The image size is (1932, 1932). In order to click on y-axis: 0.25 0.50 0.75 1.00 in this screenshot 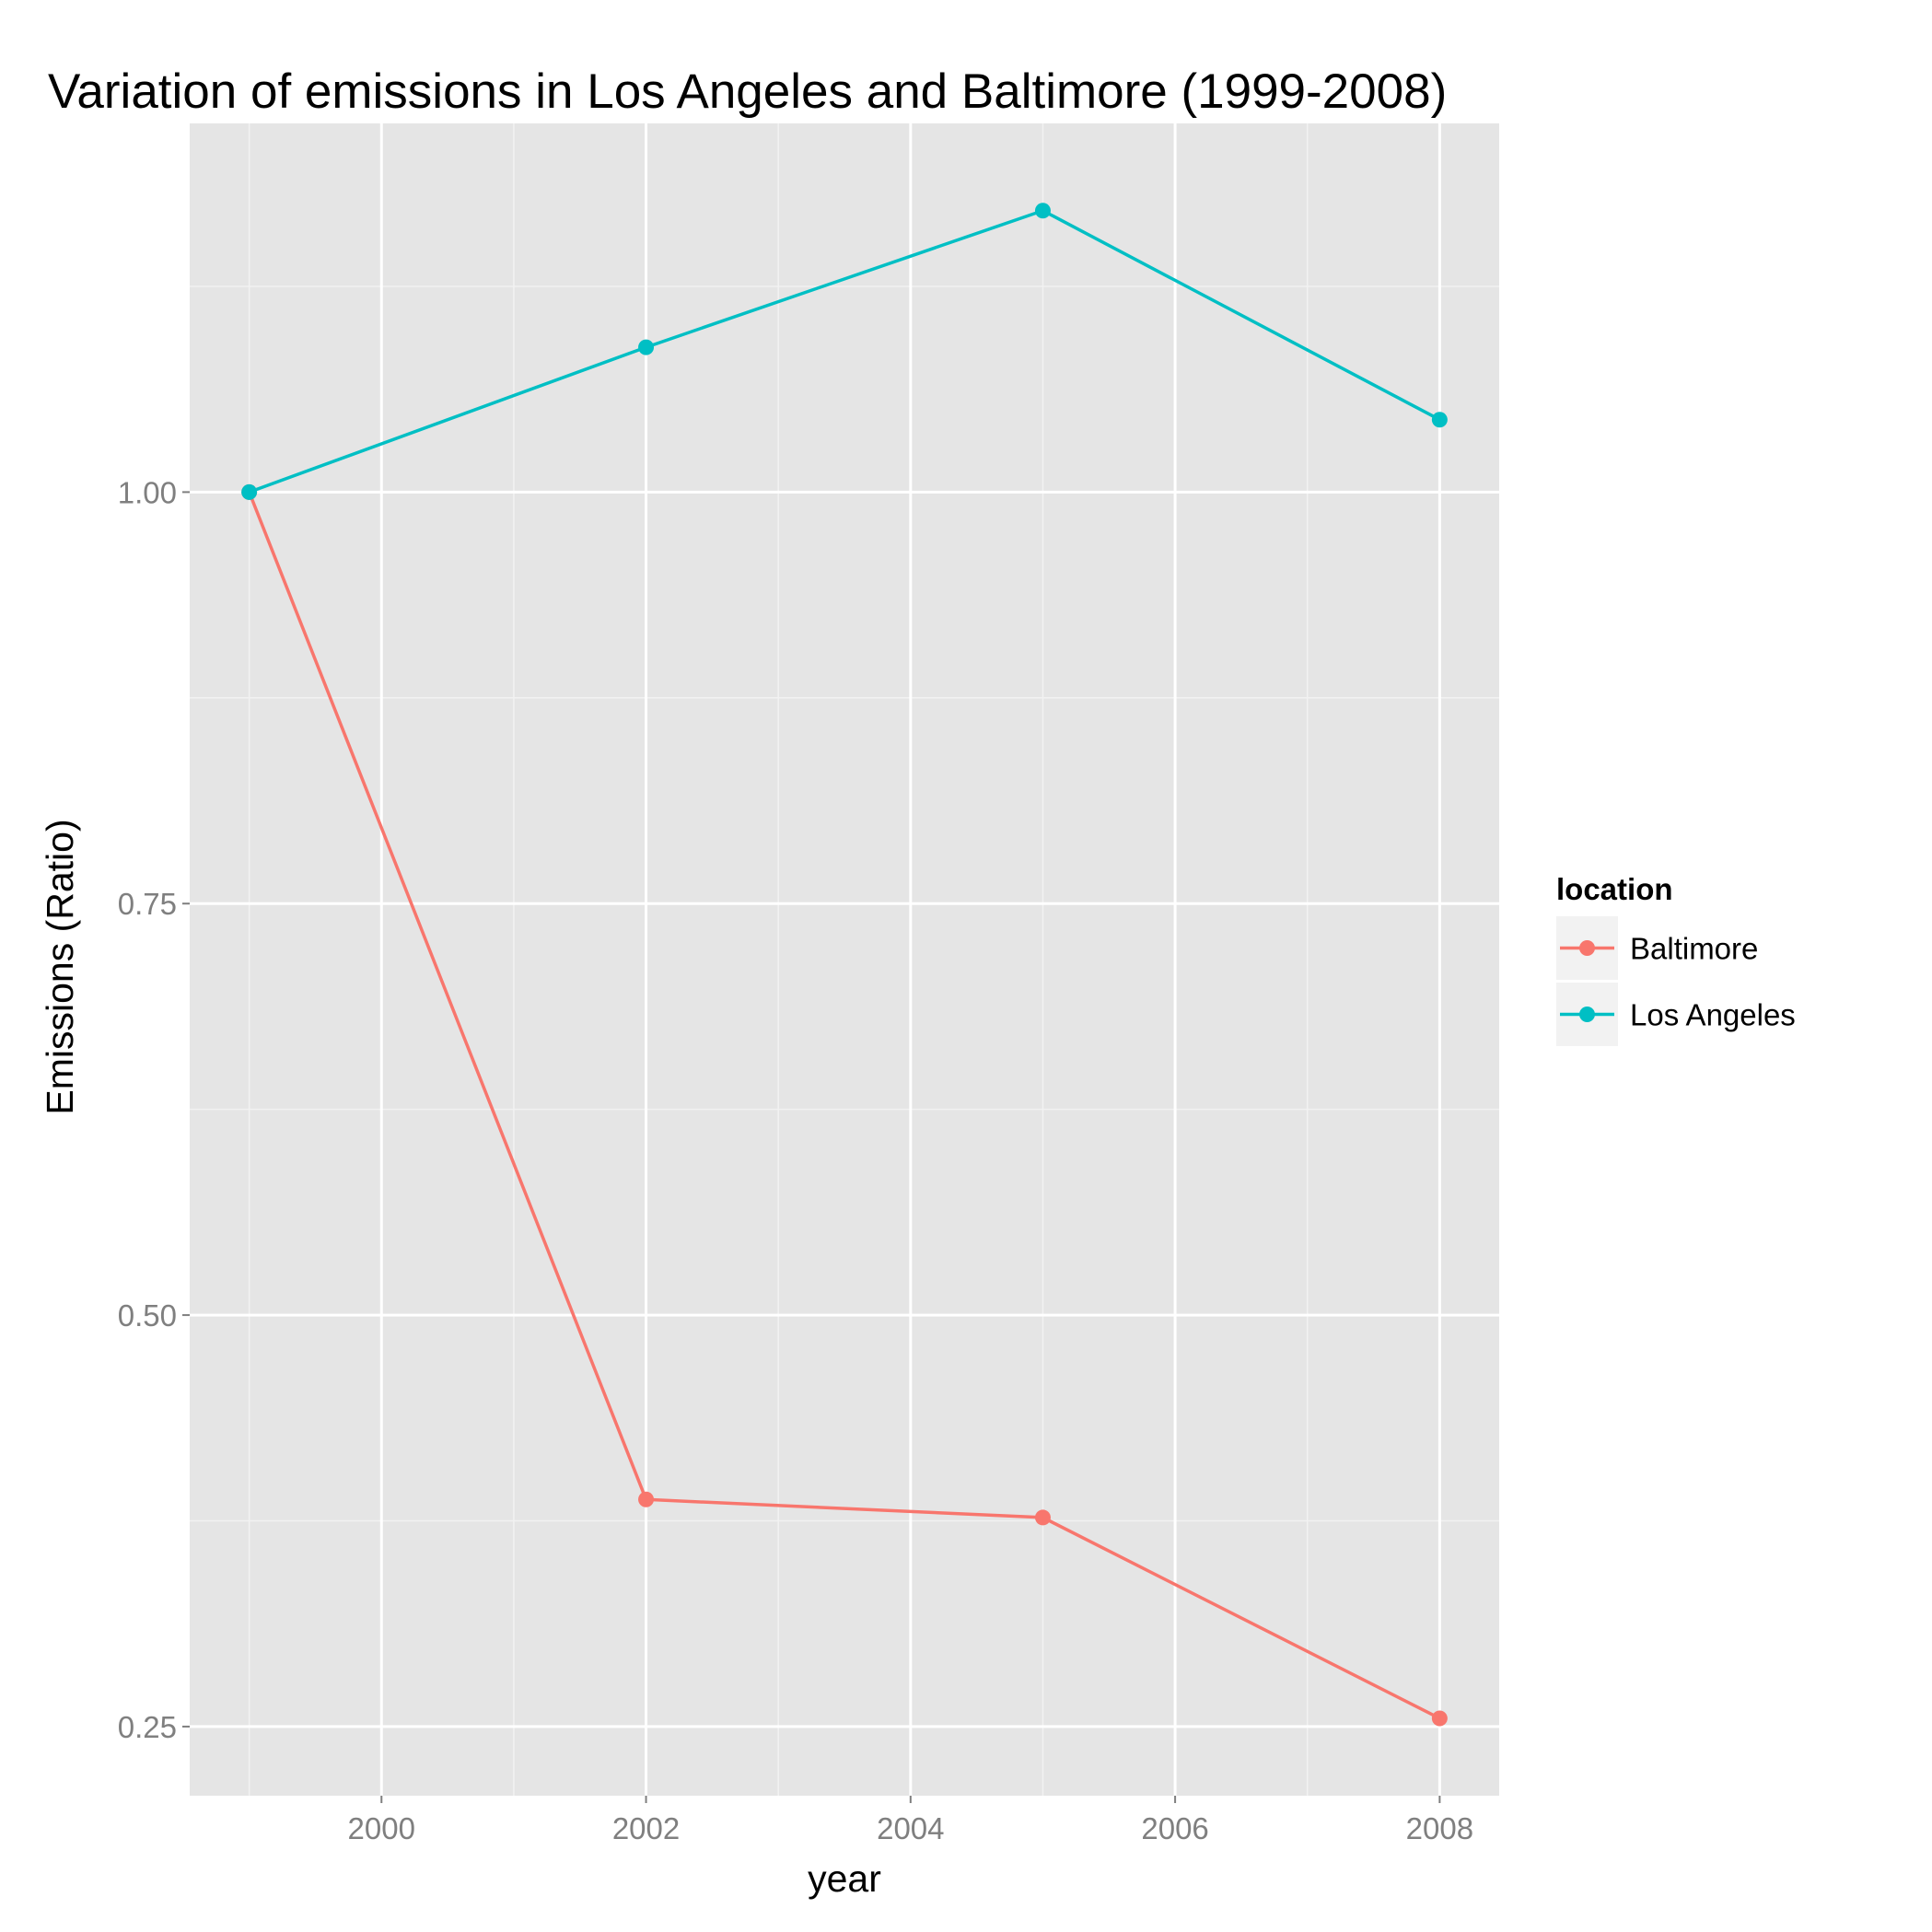, I will do `click(154, 1109)`.